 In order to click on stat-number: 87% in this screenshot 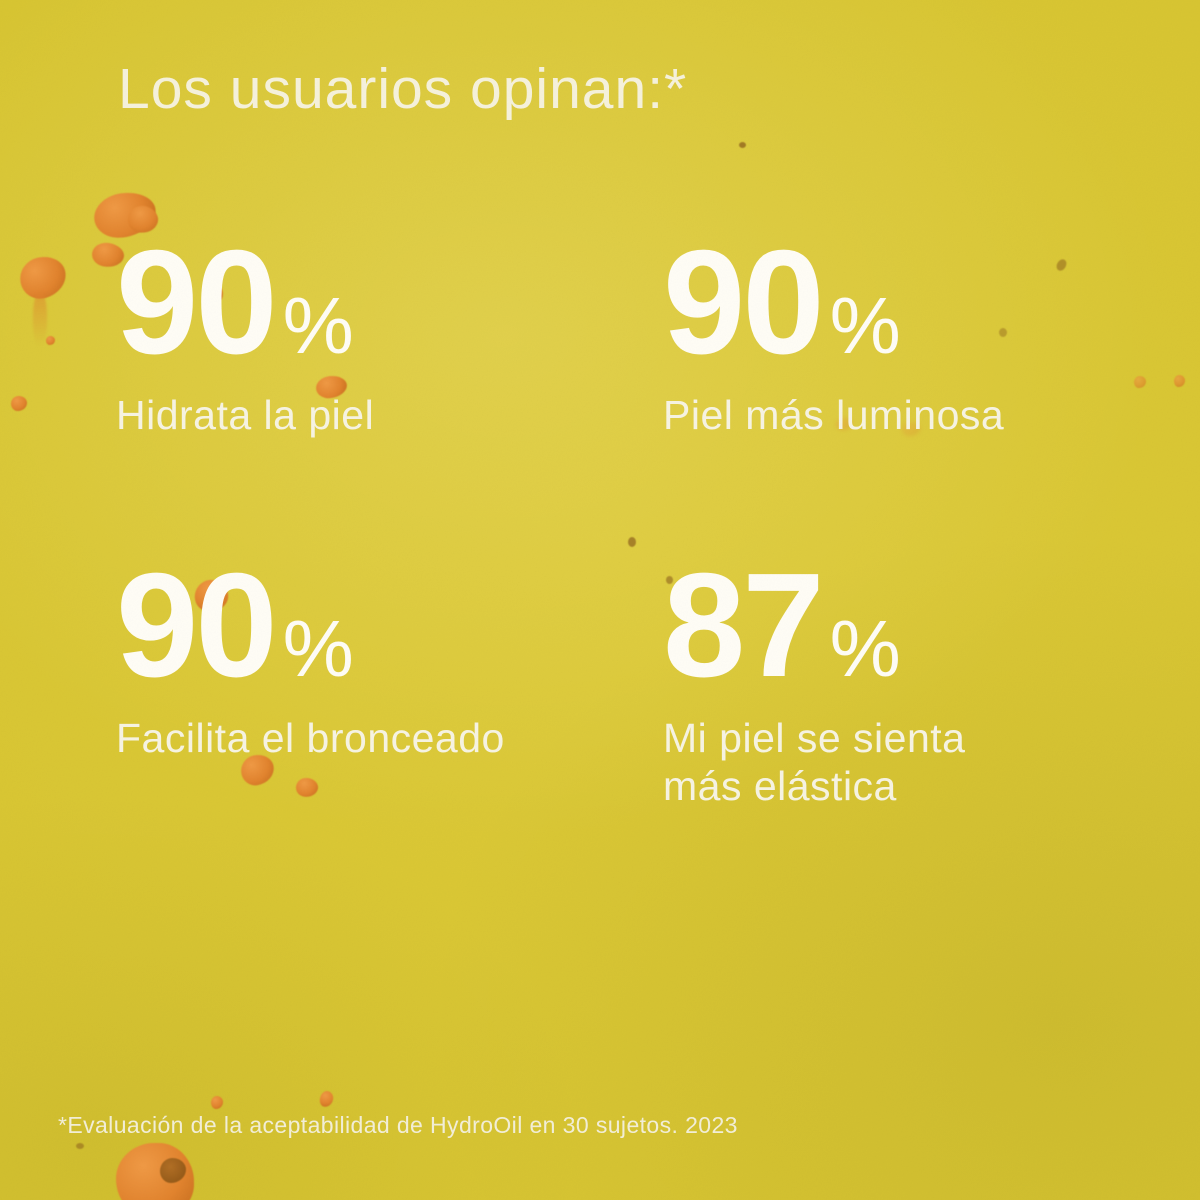, I will do `click(848, 626)`.